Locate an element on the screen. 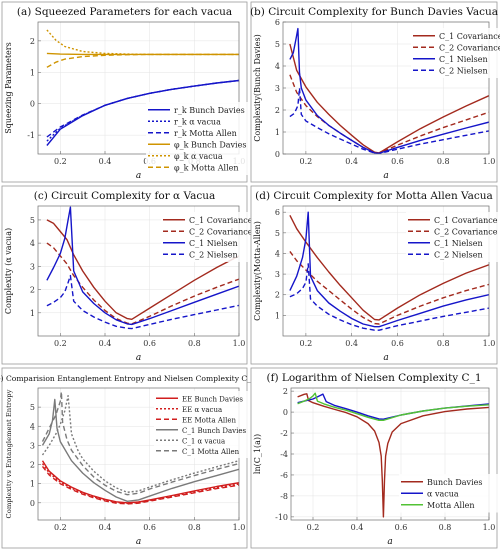 This screenshot has height=550, width=500. y-tick-label: -10 is located at coordinates (281, 517).